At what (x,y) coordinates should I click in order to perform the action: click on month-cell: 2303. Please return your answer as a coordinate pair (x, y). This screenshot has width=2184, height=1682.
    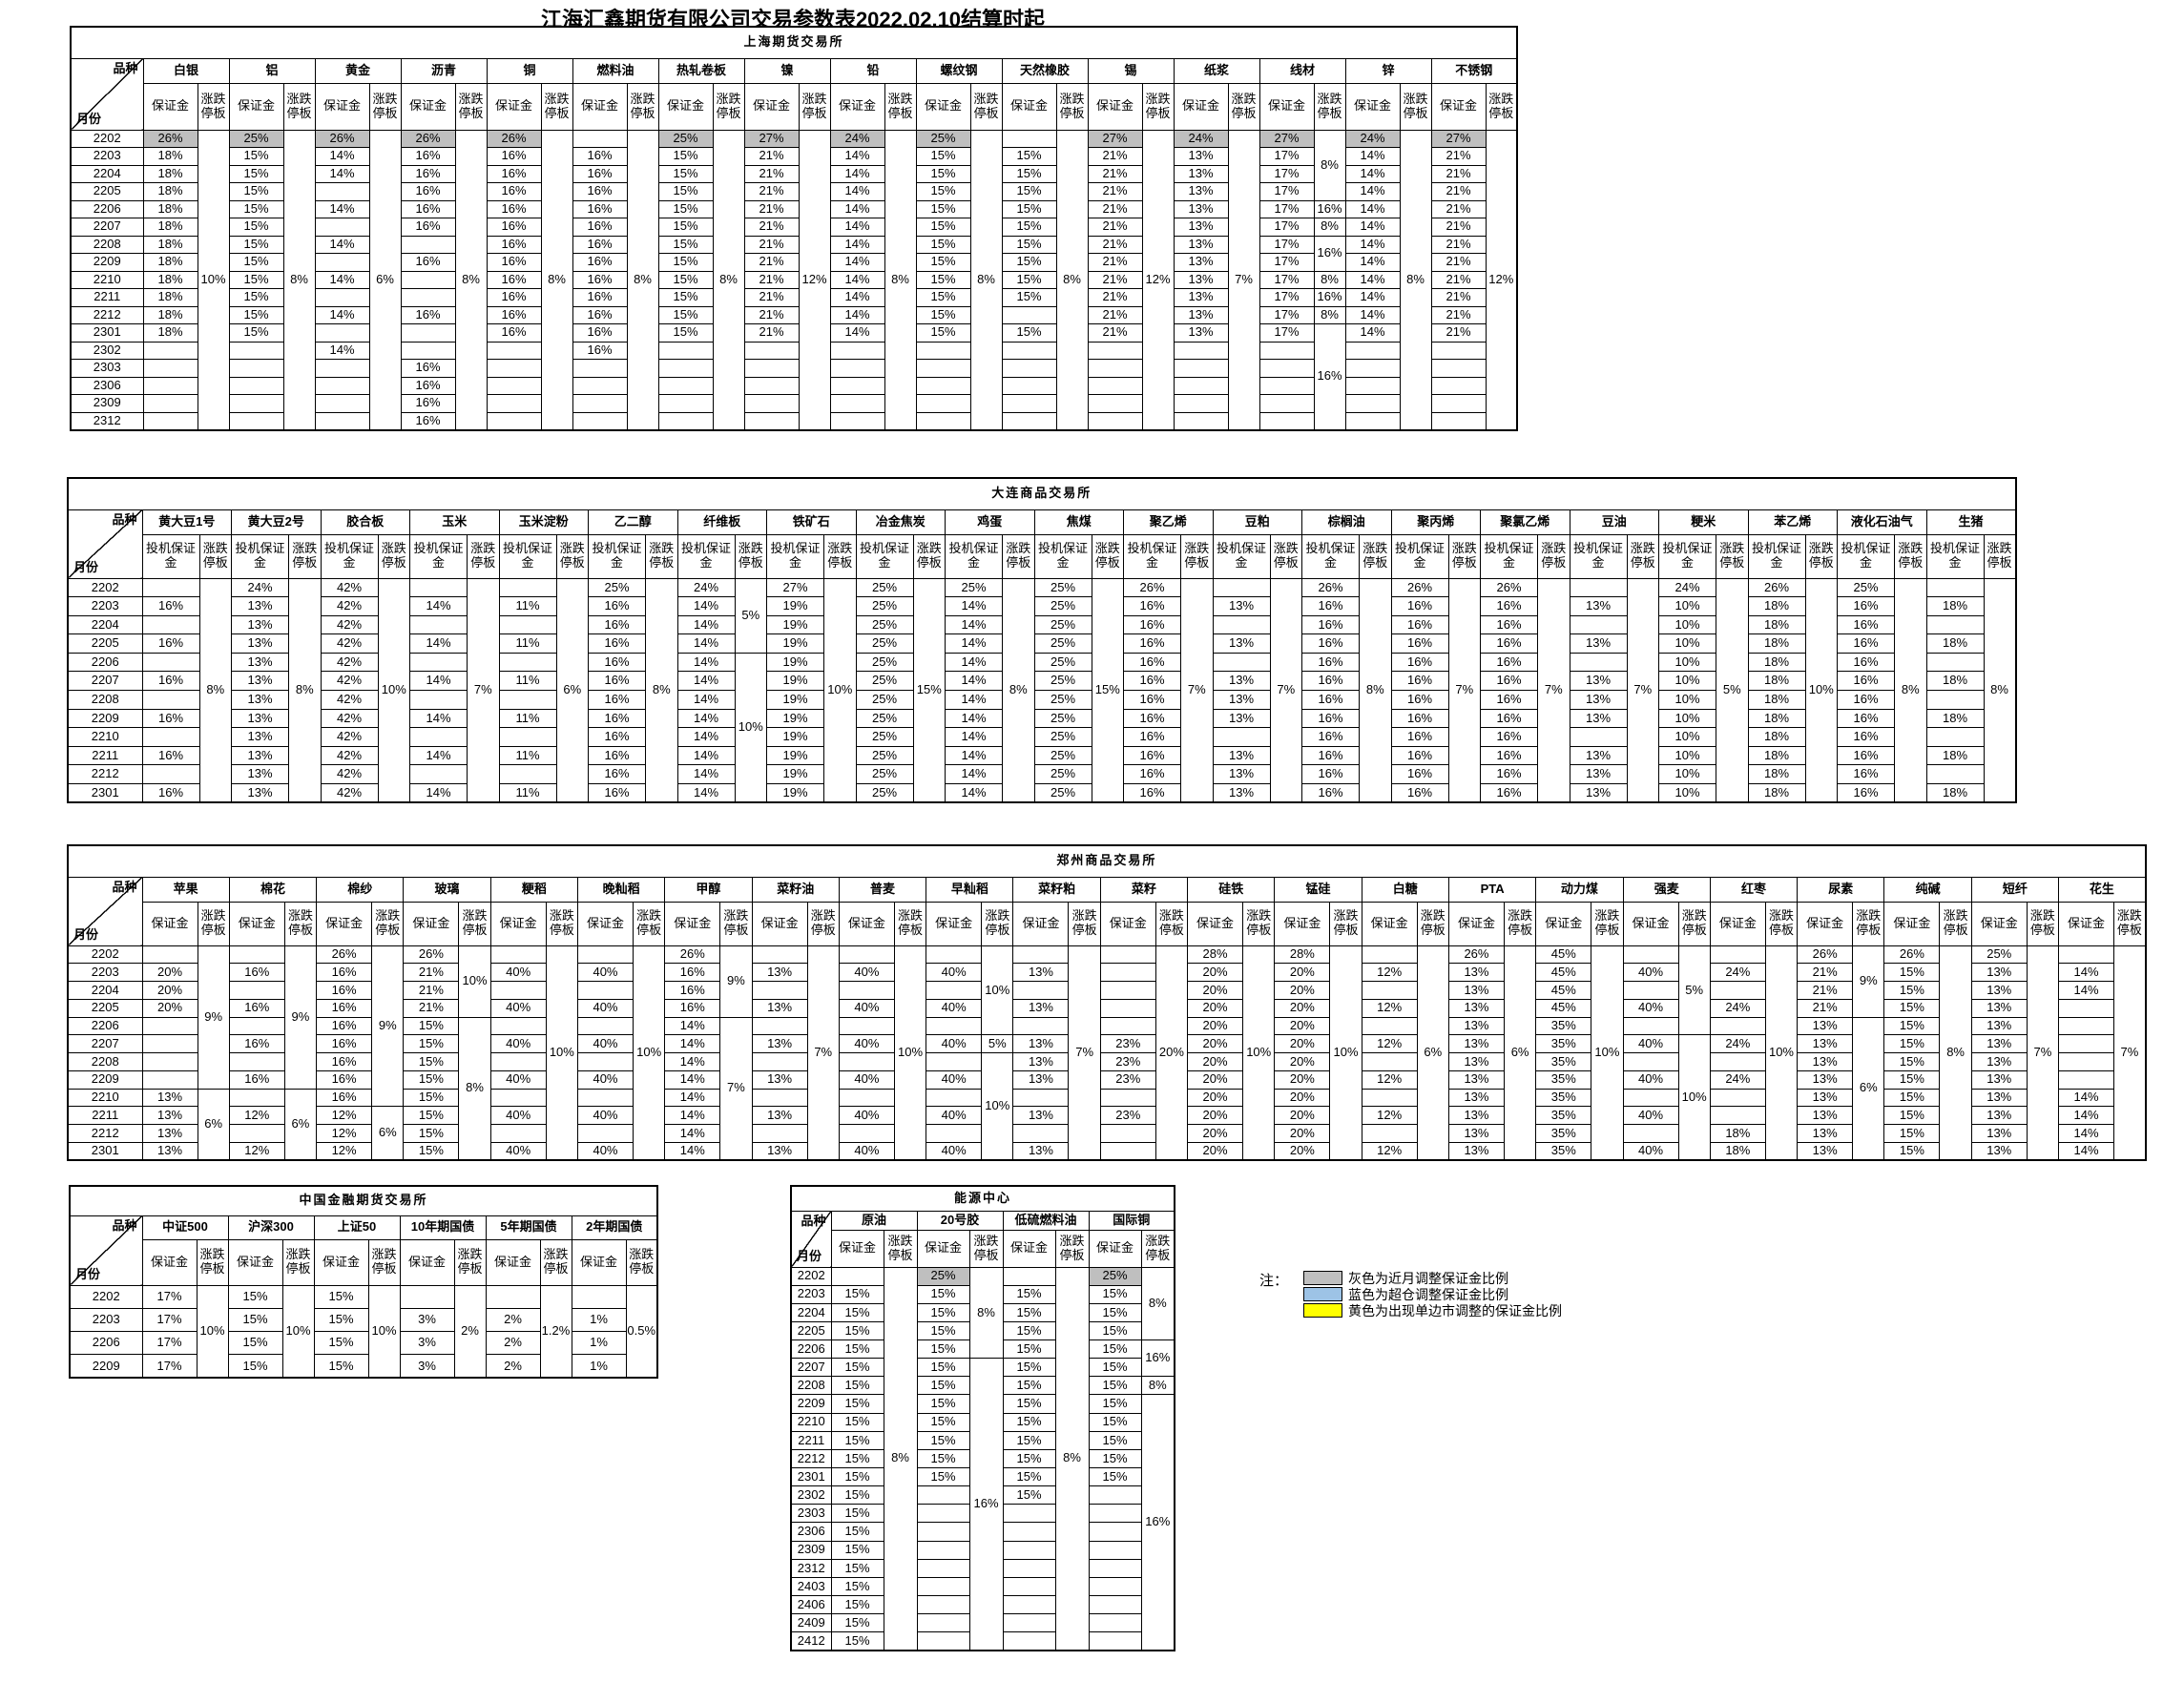
    Looking at the image, I should click on (811, 1514).